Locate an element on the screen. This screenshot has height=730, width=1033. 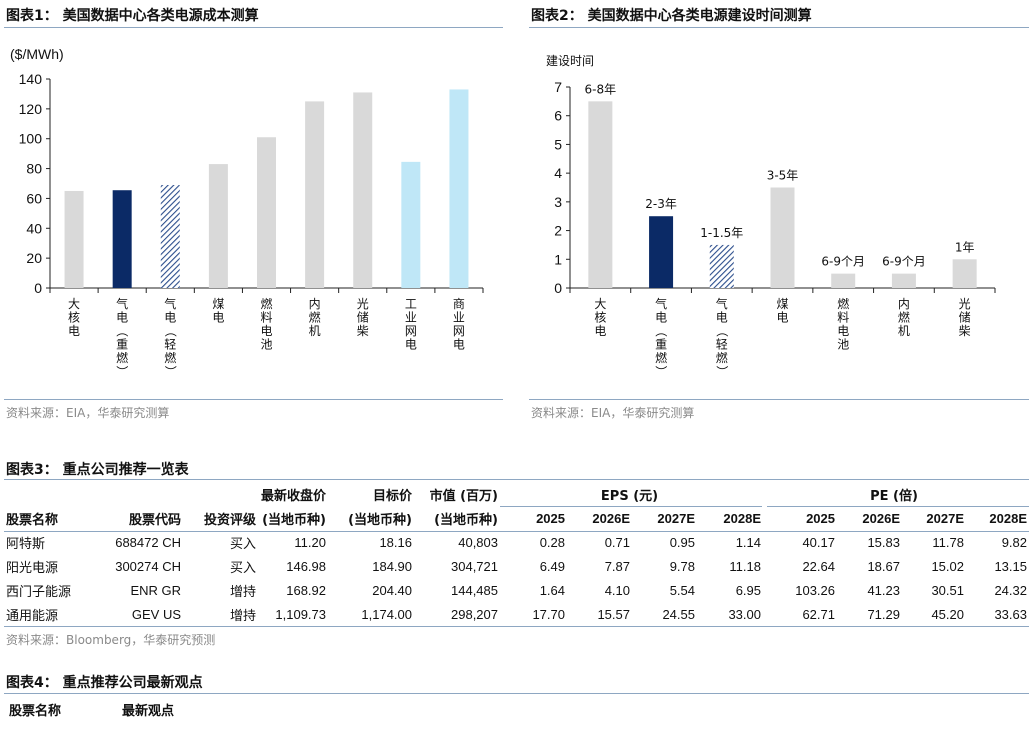
cell-value: 30.51 is located at coordinates (947, 590).